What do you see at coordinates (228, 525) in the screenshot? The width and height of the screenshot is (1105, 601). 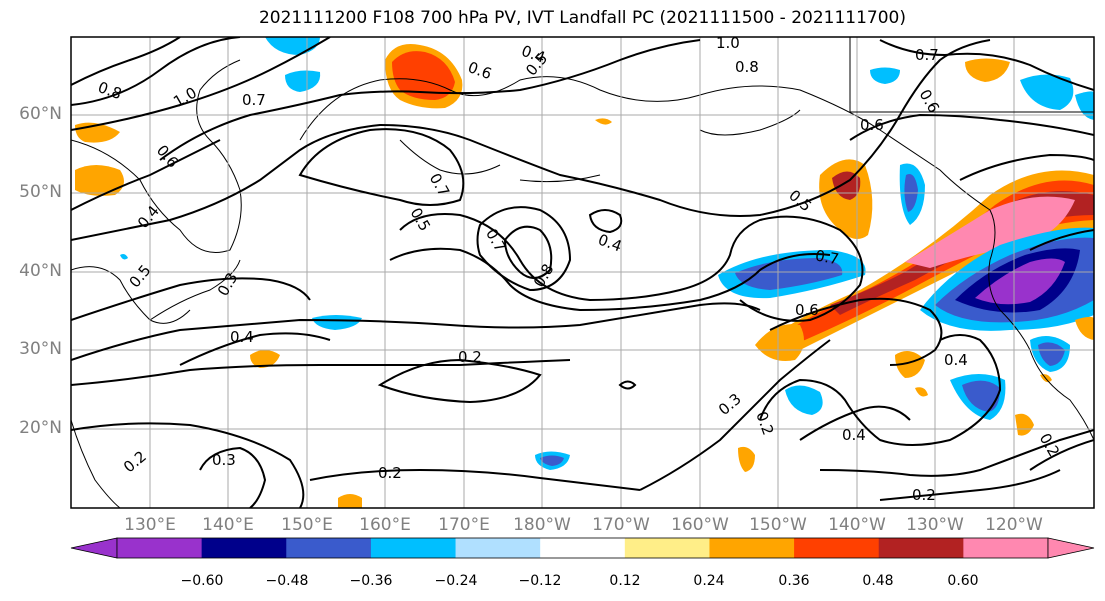 I see `lon-label: 140°E` at bounding box center [228, 525].